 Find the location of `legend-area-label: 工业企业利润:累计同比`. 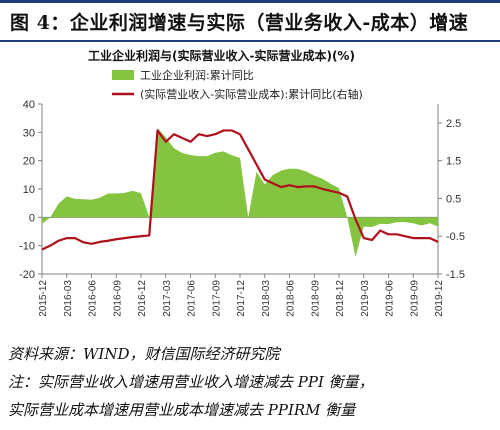

legend-area-label: 工业企业利润:累计同比 is located at coordinates (197, 75).